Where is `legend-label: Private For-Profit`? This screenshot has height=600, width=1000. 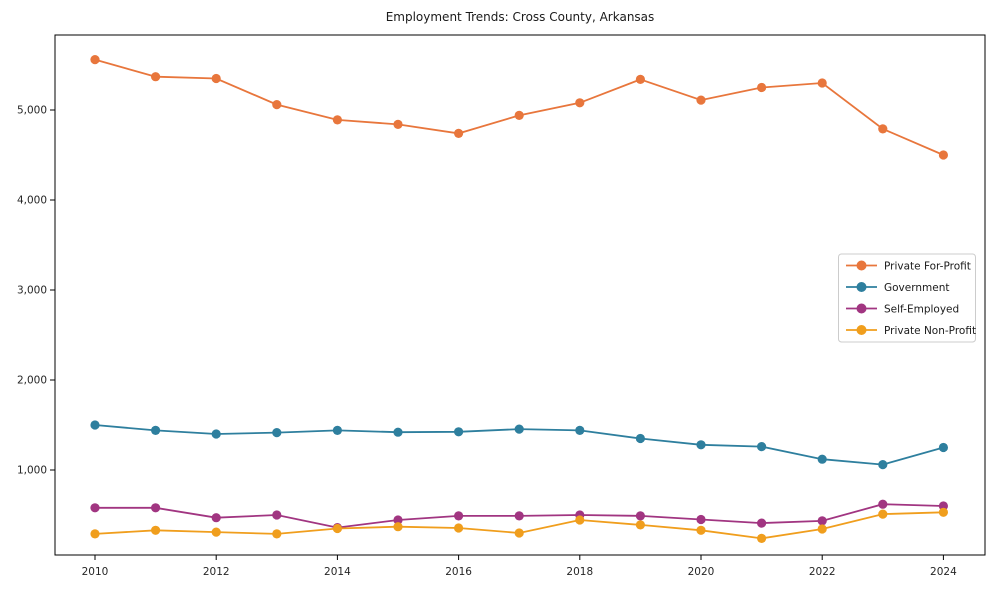 legend-label: Private For-Profit is located at coordinates (927, 266).